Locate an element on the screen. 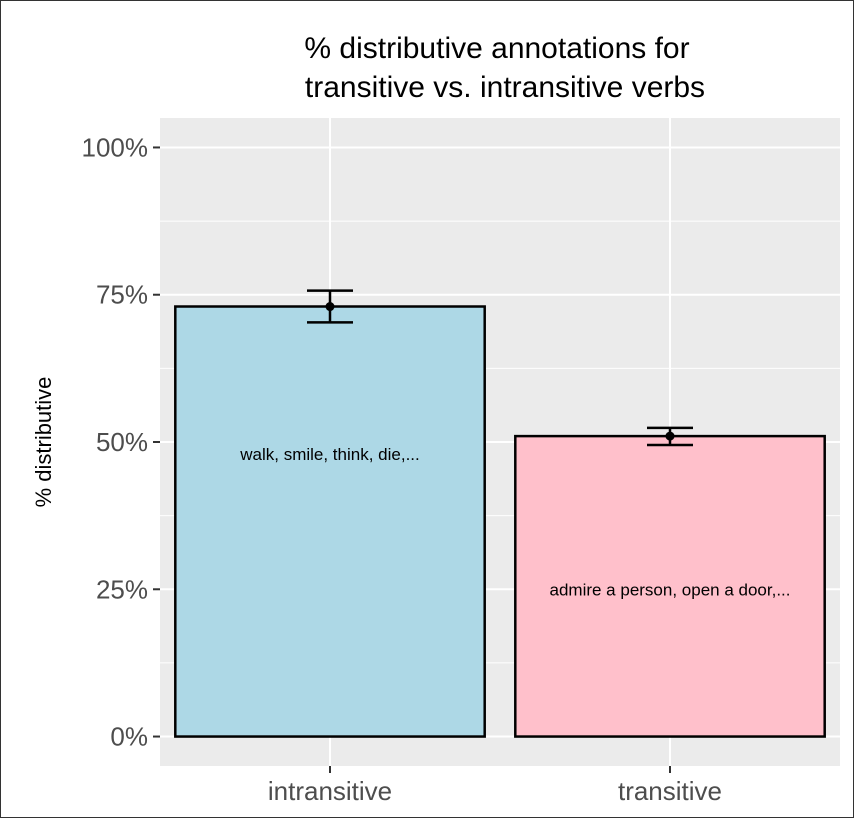 The image size is (854, 818). error-bar-transitive is located at coordinates (670, 436).